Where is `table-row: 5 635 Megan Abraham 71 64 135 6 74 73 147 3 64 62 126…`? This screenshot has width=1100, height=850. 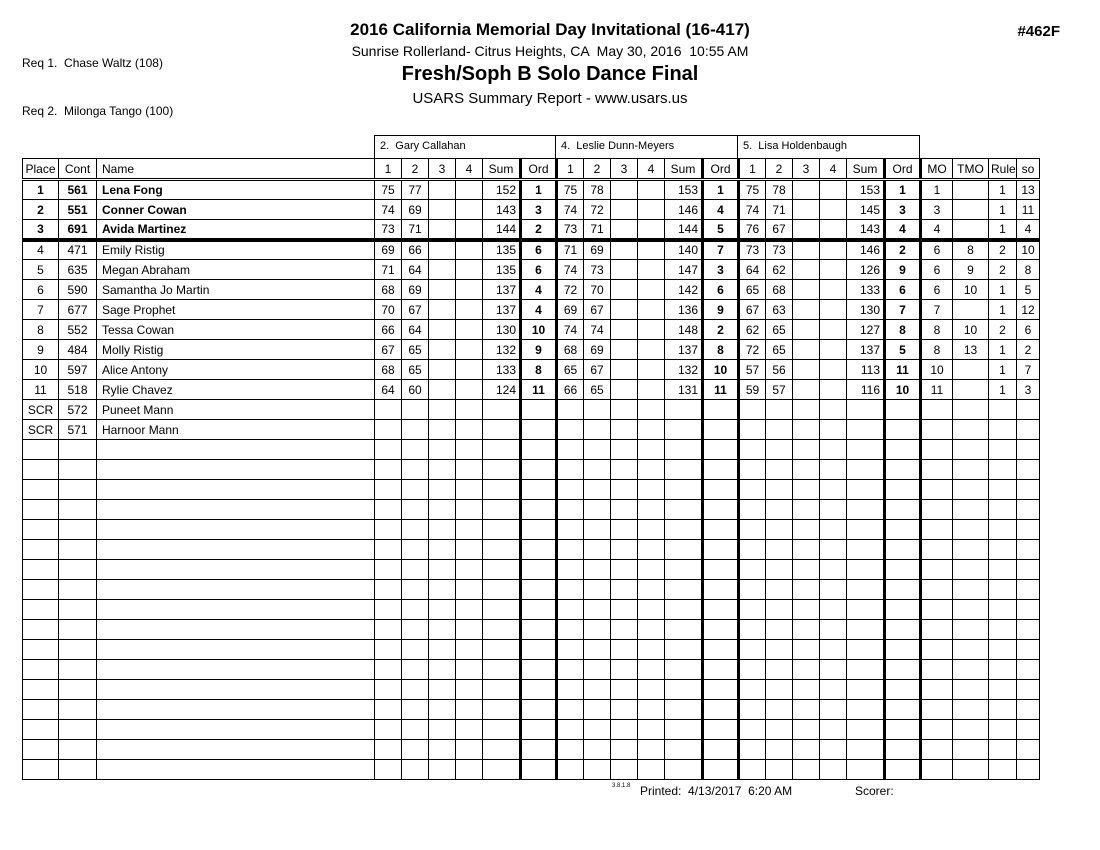 table-row: 5 635 Megan Abraham 71 64 135 6 74 73 147 3 64 62 126… is located at coordinates (531, 269).